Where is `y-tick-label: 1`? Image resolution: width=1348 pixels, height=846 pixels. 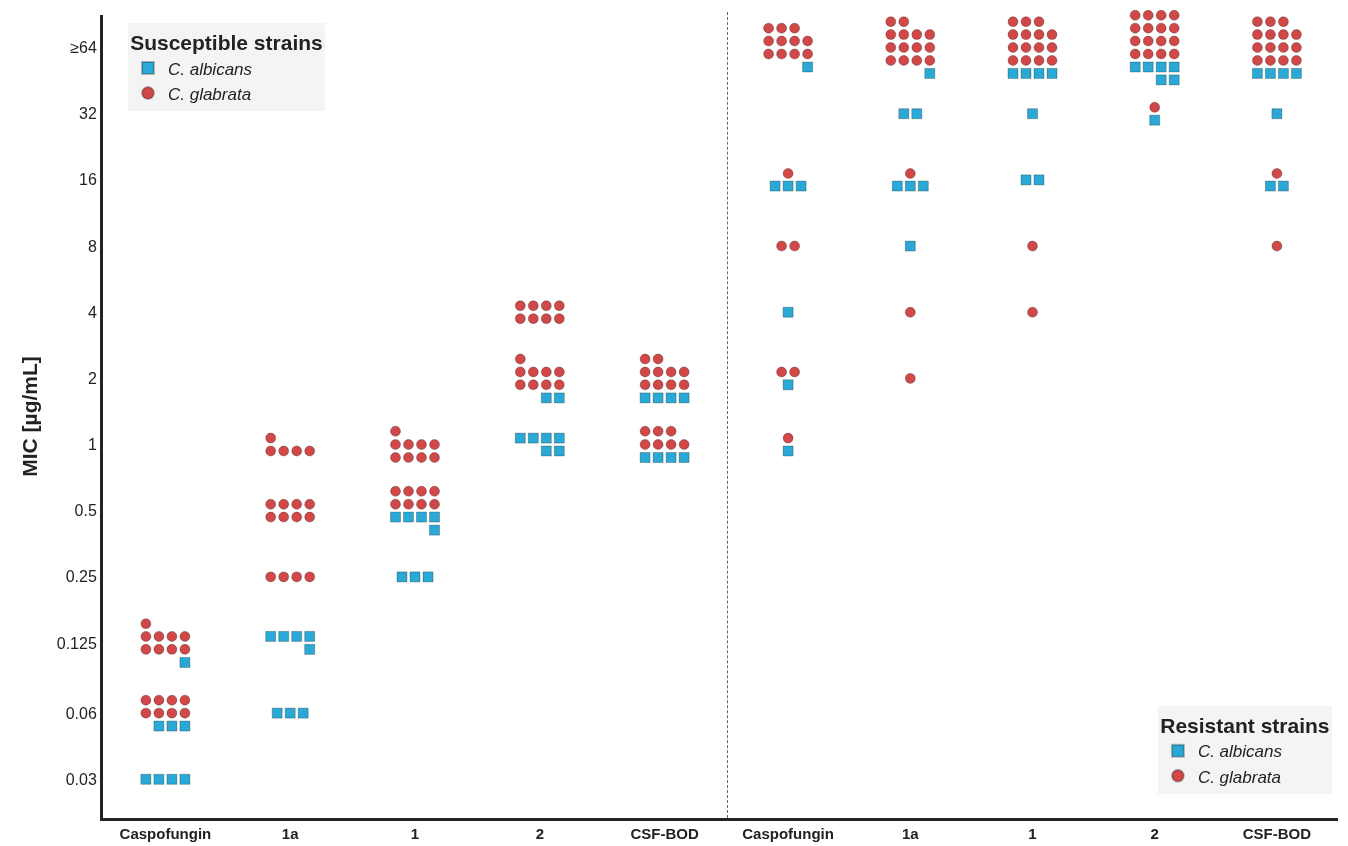
y-tick-label: 1 is located at coordinates (92, 445).